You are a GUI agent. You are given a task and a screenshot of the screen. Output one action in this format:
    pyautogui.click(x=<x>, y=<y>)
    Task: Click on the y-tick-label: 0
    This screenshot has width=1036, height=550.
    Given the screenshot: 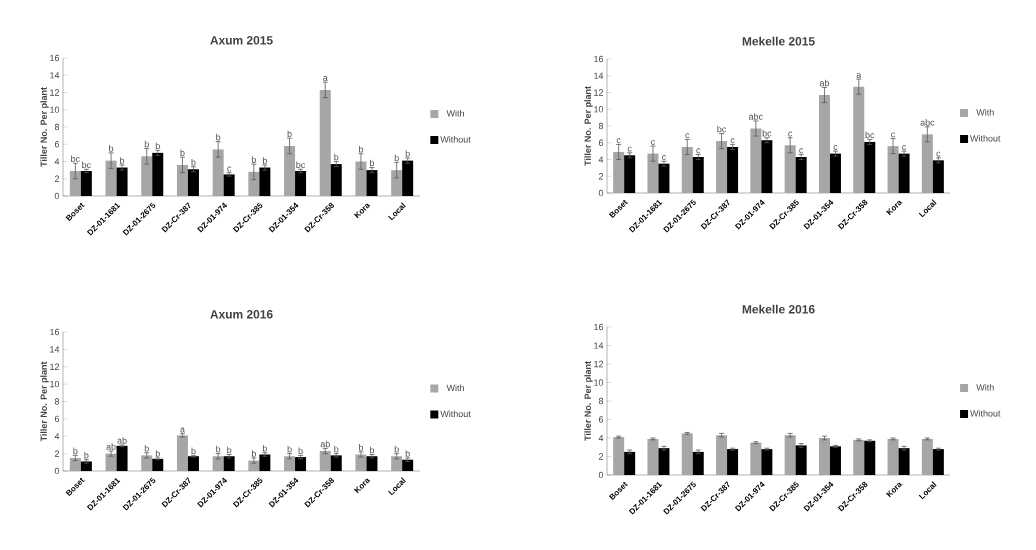 What is the action you would take?
    pyautogui.click(x=601, y=475)
    